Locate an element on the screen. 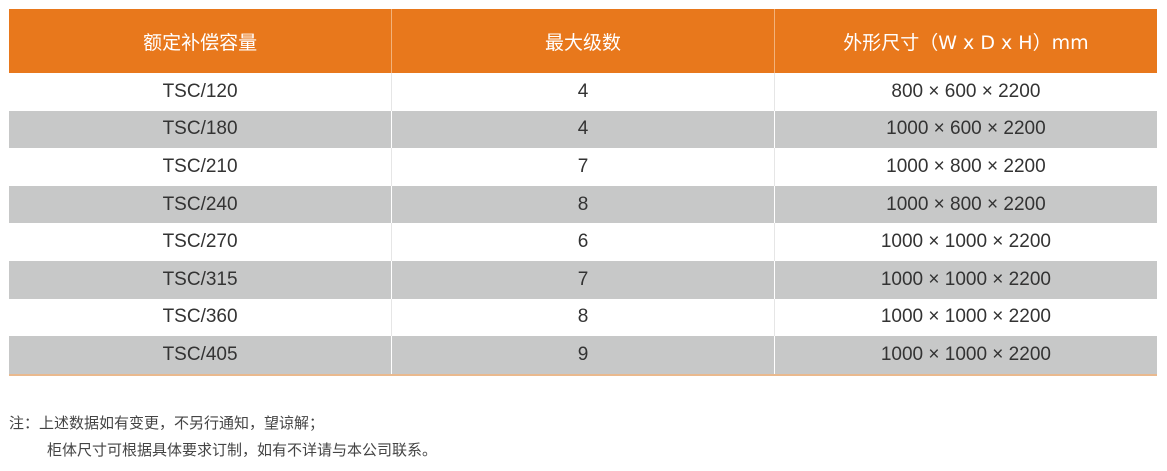  cell-capacity: TSC/405 is located at coordinates (200, 355).